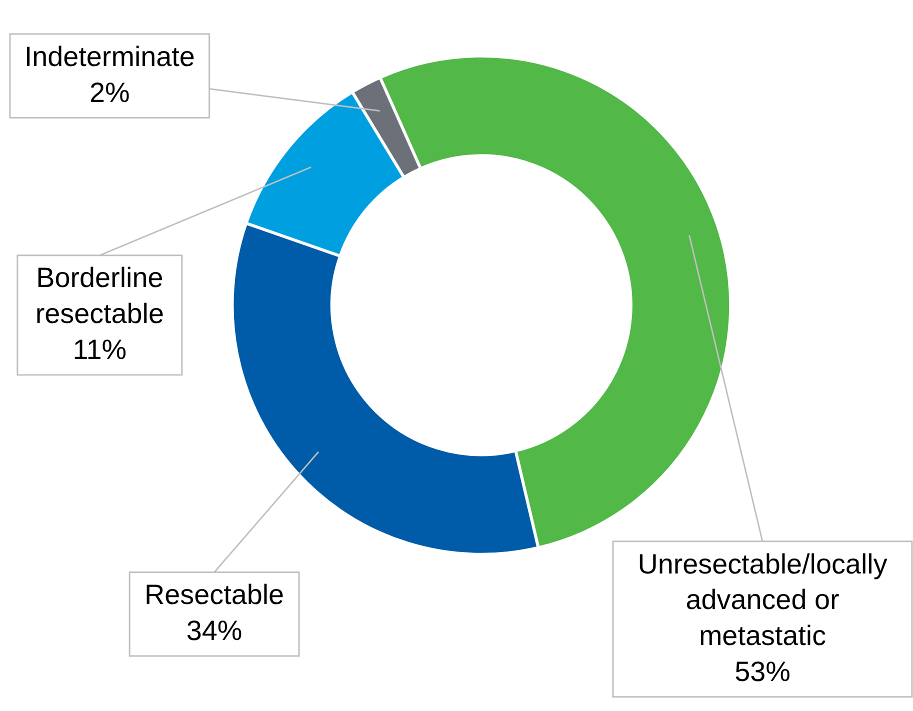 The width and height of the screenshot is (913, 711). I want to click on slice-label: Unresectable/locally advanced or metastatic, so click(763, 600).